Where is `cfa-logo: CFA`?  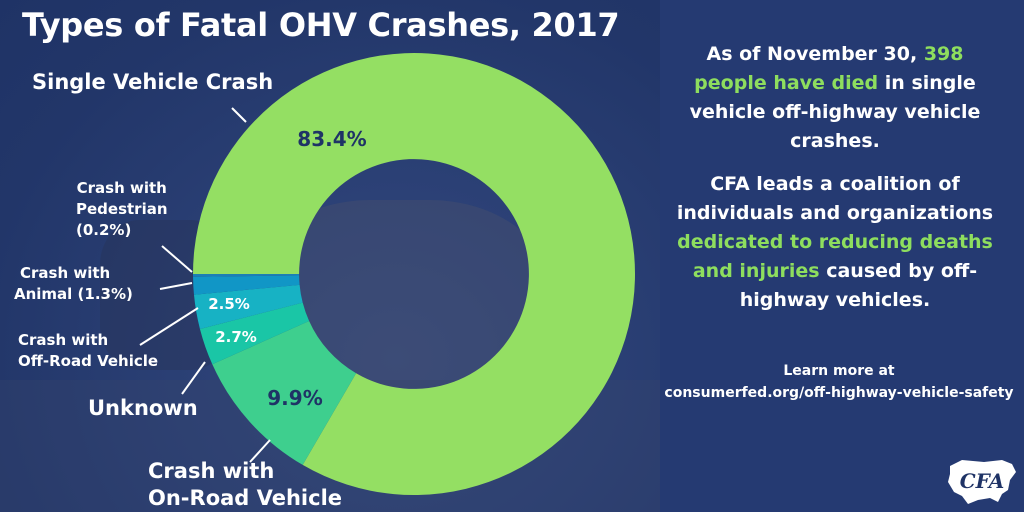 cfa-logo: CFA is located at coordinates (982, 482).